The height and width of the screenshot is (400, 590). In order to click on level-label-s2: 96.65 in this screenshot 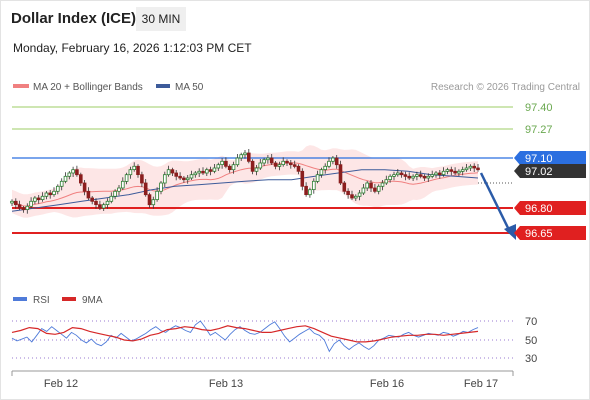, I will do `click(539, 234)`.